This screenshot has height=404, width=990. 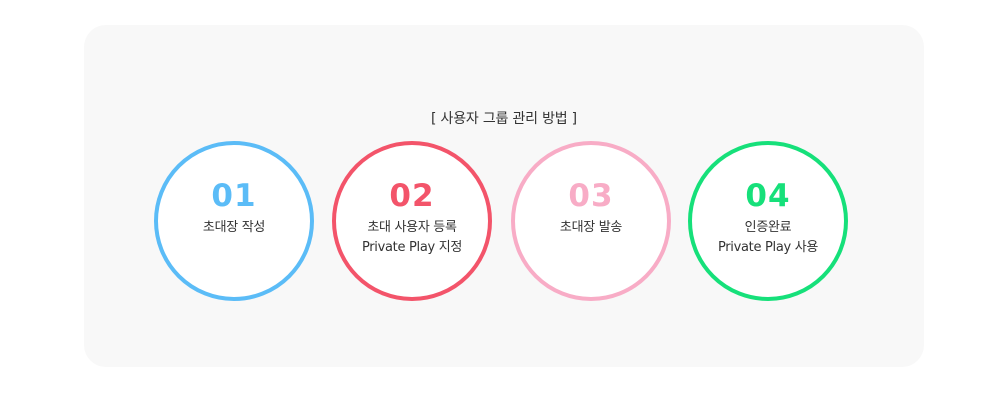 I want to click on step-label-line2: Private Play 사용, so click(x=768, y=247).